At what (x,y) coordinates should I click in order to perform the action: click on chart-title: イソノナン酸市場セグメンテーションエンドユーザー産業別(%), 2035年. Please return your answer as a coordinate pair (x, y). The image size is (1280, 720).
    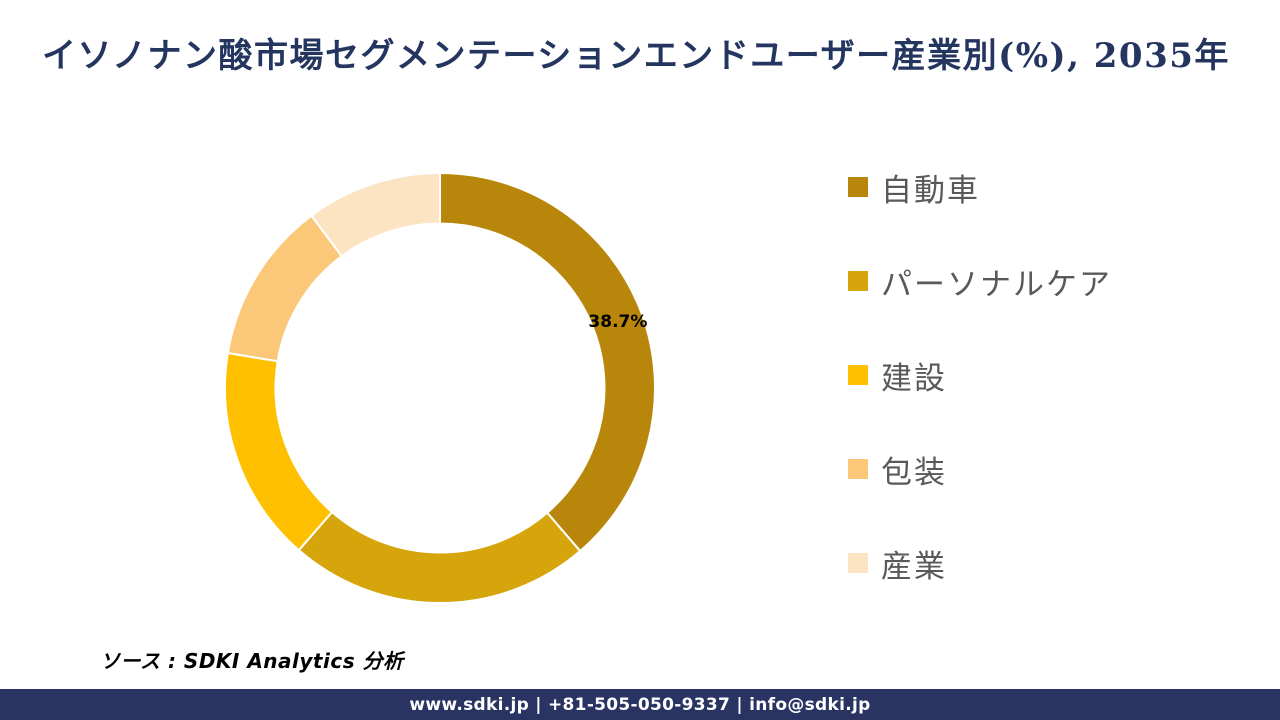
    Looking at the image, I should click on (636, 56).